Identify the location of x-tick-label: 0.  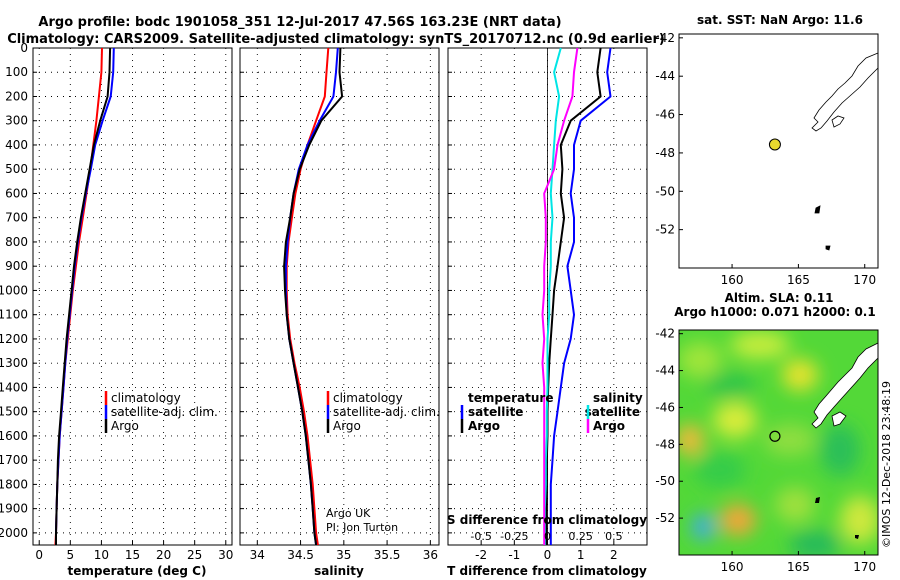
(548, 555).